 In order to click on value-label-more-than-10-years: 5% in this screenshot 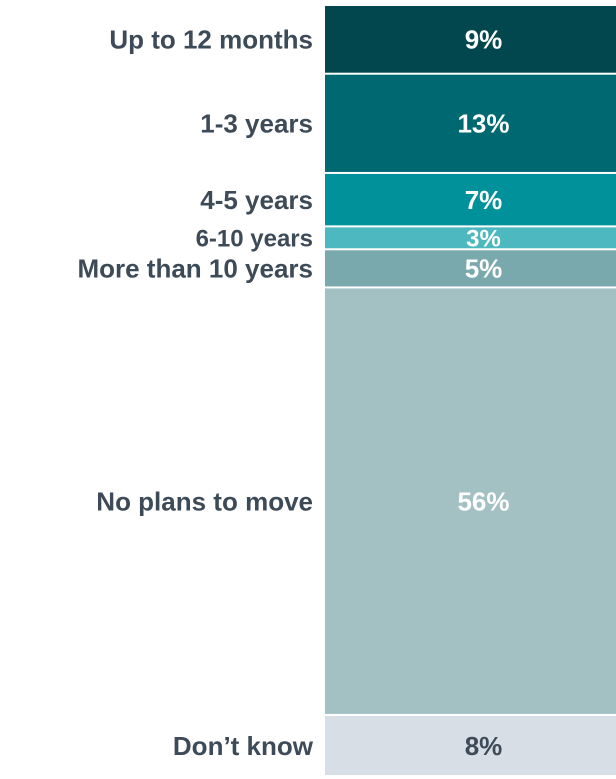, I will do `click(484, 269)`.